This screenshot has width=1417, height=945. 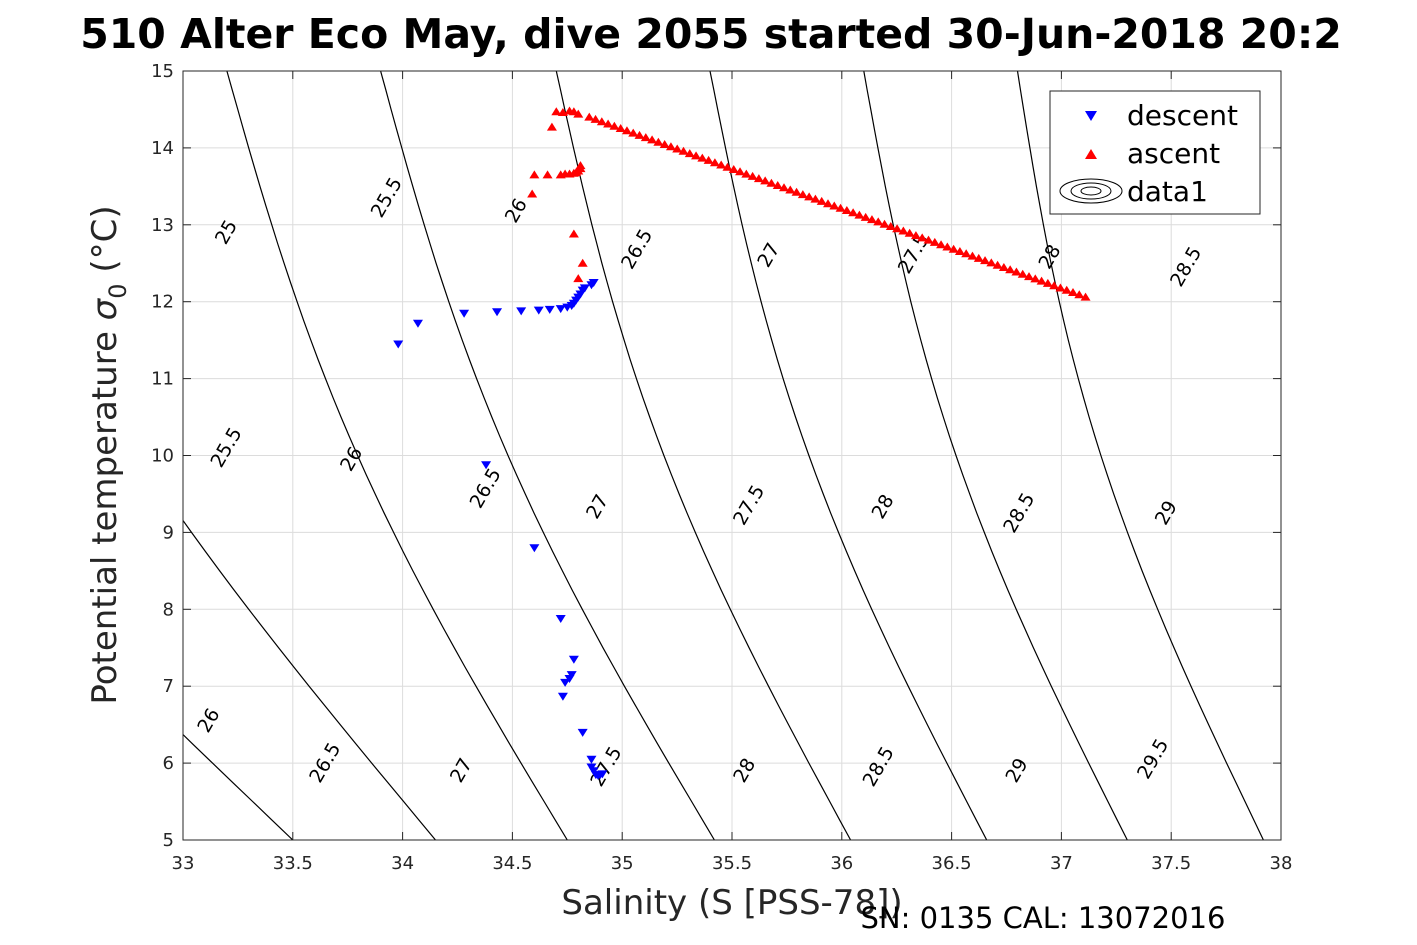 What do you see at coordinates (162, 379) in the screenshot?
I see `y-tick-label: 11` at bounding box center [162, 379].